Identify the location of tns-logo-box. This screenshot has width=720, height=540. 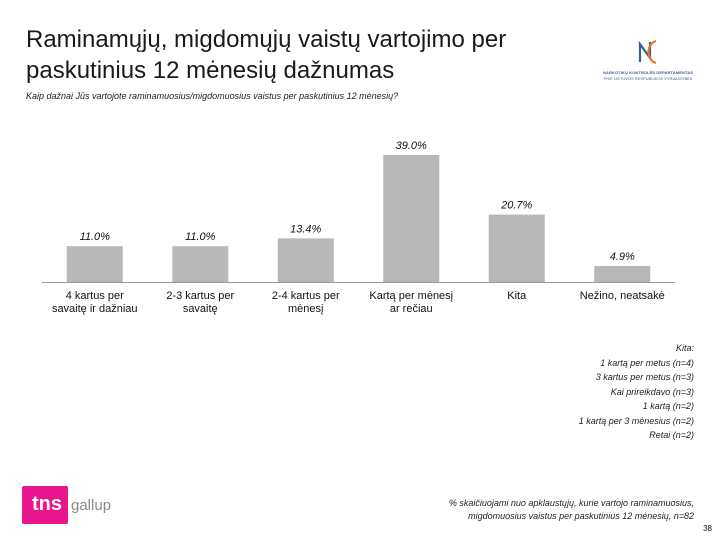
(45, 505).